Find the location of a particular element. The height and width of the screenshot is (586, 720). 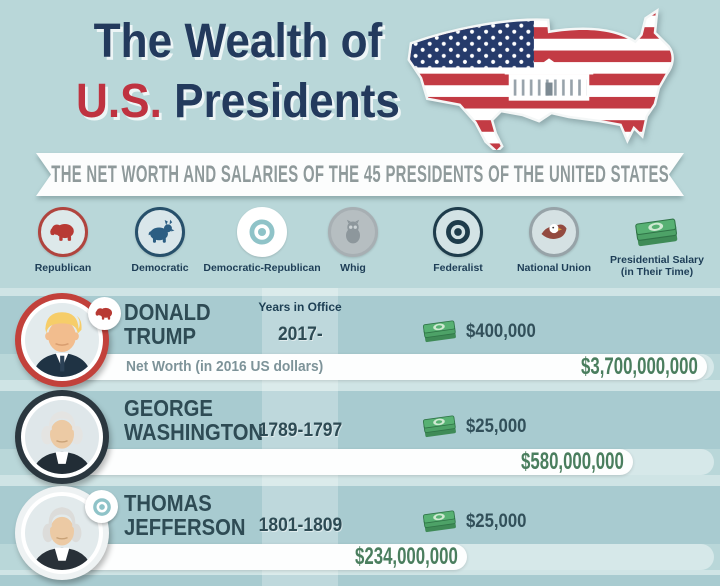

legend-label: Republican is located at coordinates (63, 268).